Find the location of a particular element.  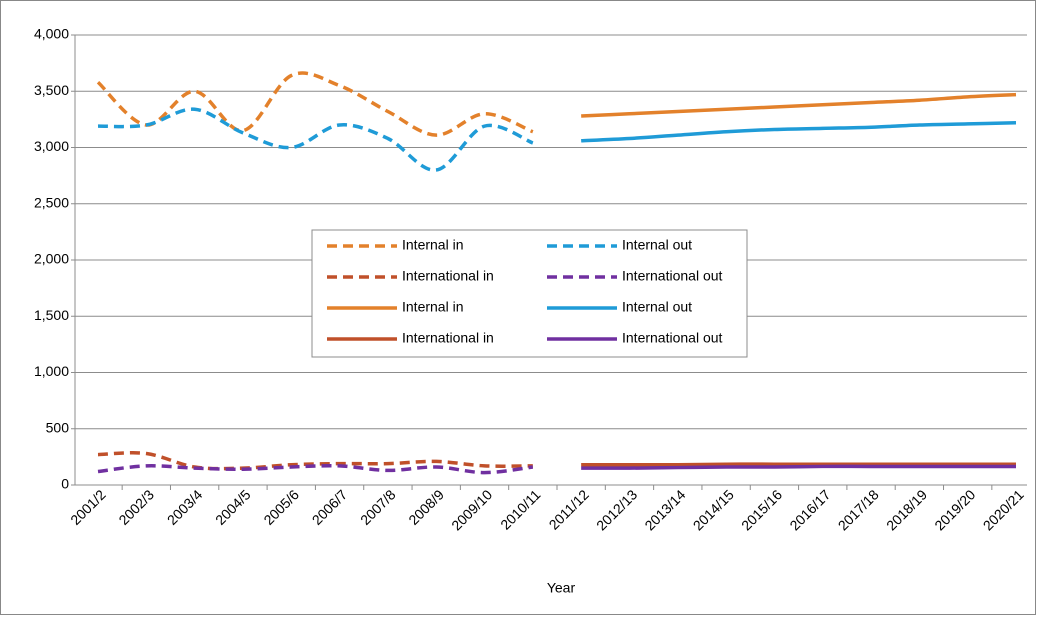

y-tick-label: 4,000 is located at coordinates (51, 34).